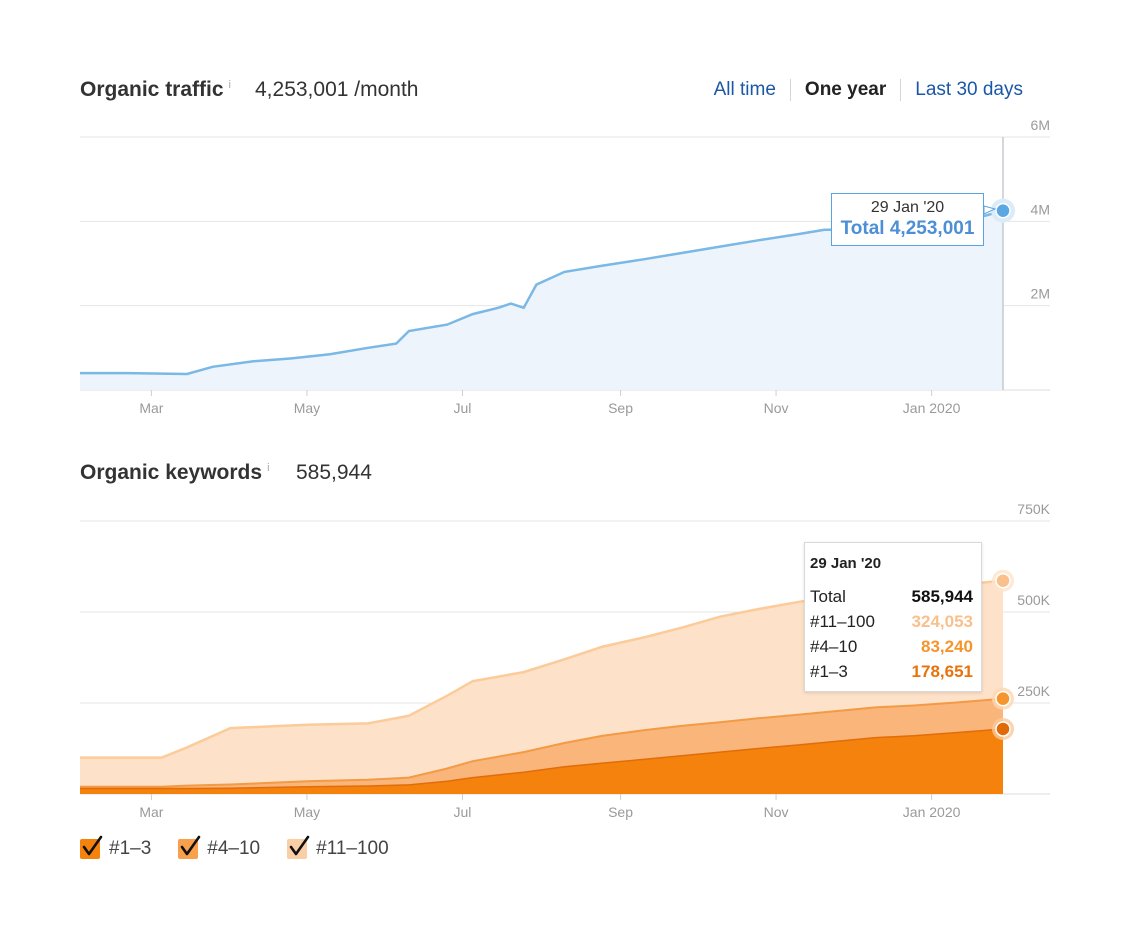 This screenshot has width=1130, height=936. What do you see at coordinates (942, 621) in the screenshot?
I see `tooltip-row-value: 324,053` at bounding box center [942, 621].